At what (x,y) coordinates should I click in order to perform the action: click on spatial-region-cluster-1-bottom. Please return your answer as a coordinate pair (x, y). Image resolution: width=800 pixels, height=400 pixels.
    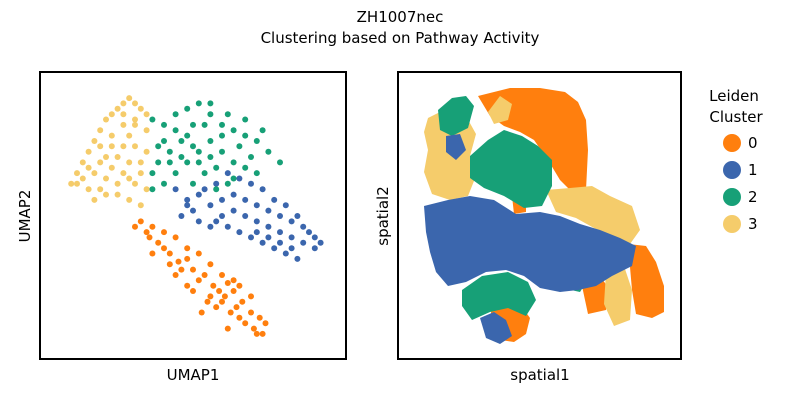
    Looking at the image, I should click on (496, 328).